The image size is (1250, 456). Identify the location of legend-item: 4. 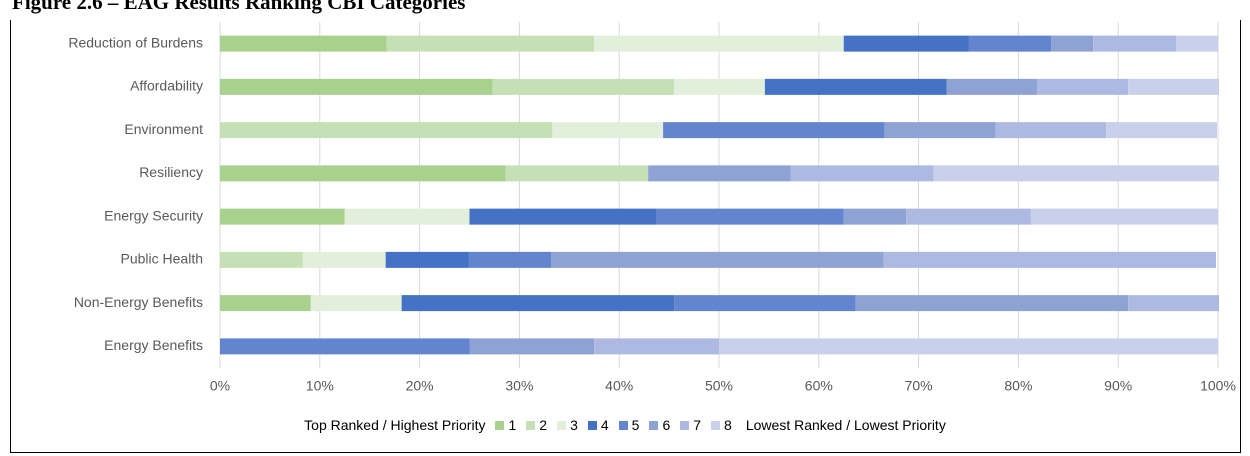
(596, 425).